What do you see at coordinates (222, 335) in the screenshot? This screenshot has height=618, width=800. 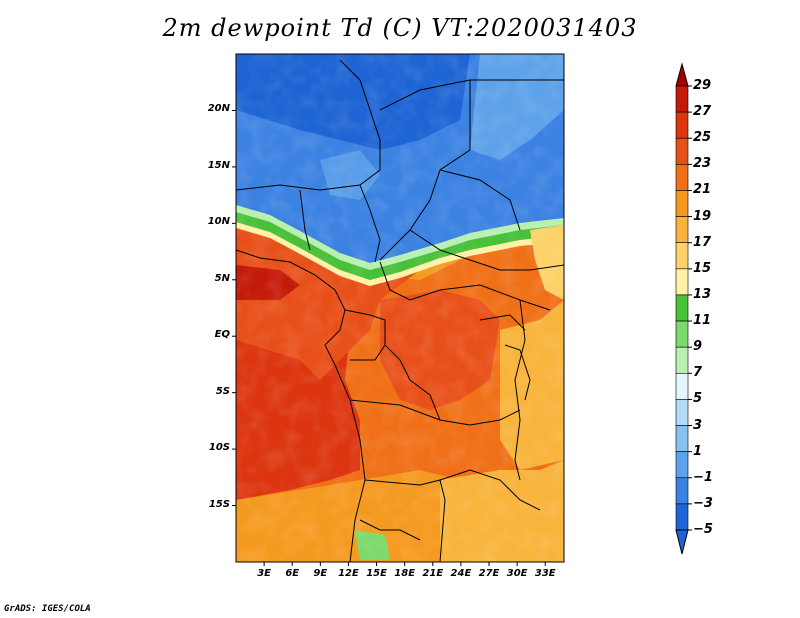 I see `lat-tick-label: EQ` at bounding box center [222, 335].